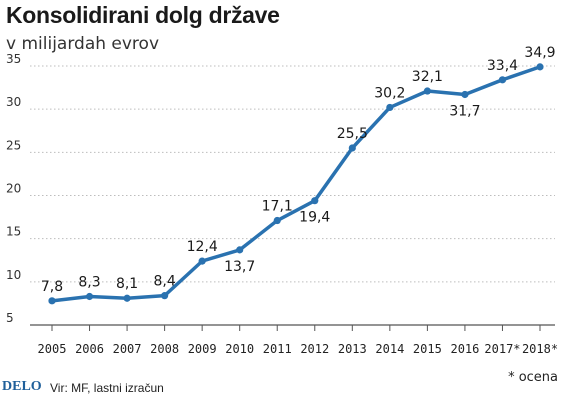 The image size is (570, 400). What do you see at coordinates (427, 349) in the screenshot?
I see `x-tick-label: 2015` at bounding box center [427, 349].